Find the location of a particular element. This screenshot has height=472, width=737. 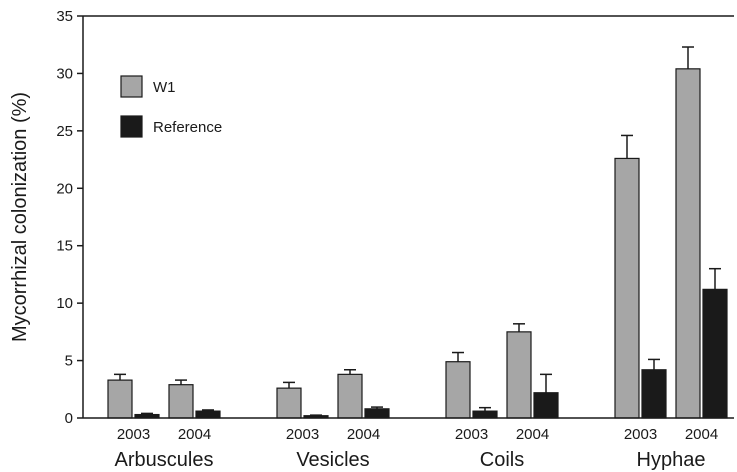

year-label-hyphae-2003: 2003 is located at coordinates (640, 434).